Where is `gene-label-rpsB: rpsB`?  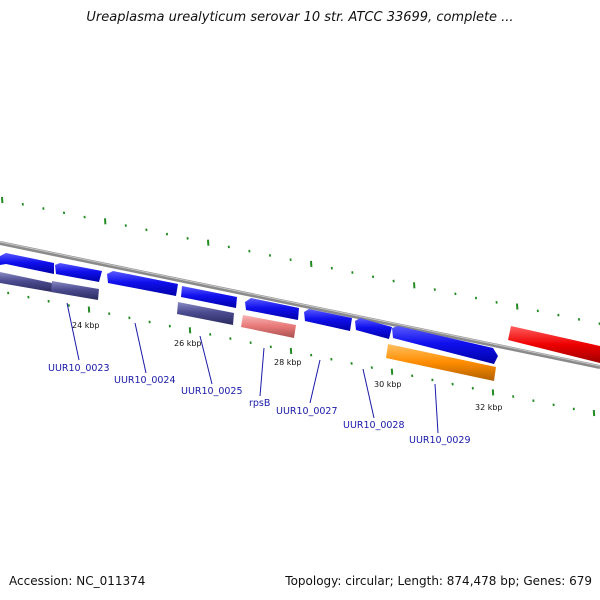 gene-label-rpsB: rpsB is located at coordinates (259, 403).